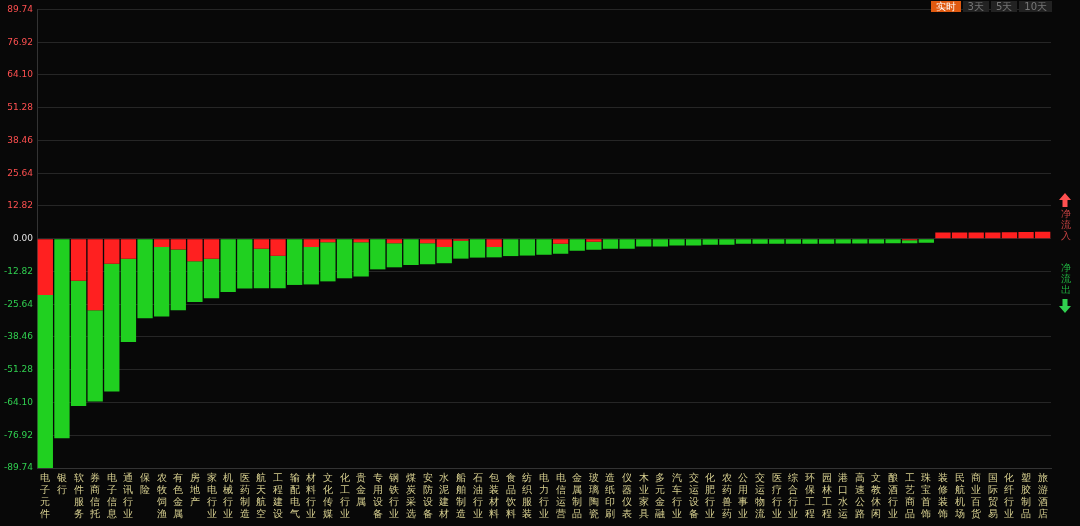 Image resolution: width=1080 pixels, height=526 pixels. I want to click on annotation: 实时, so click(945, 6).